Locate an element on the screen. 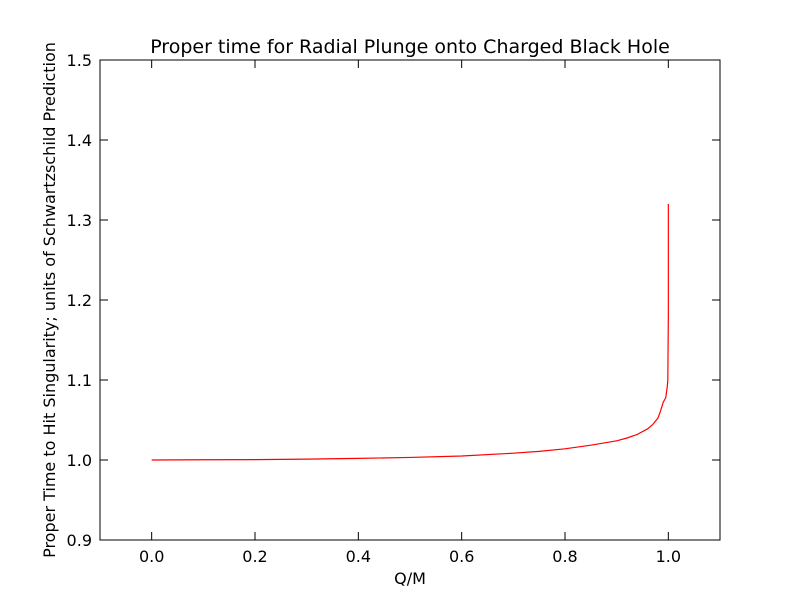  y-tick-label: 1.2 is located at coordinates (79, 300).